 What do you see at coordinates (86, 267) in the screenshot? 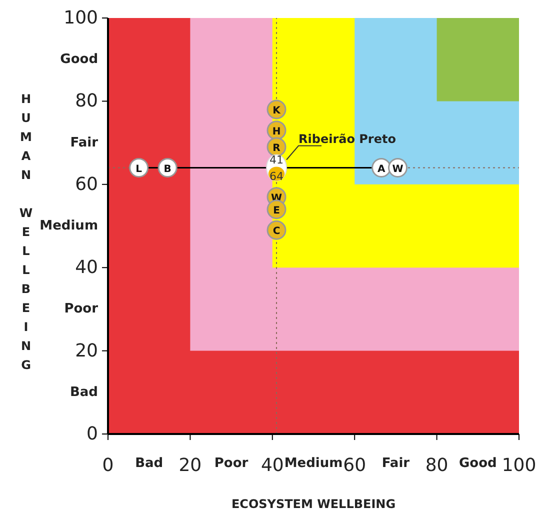
I see `y-tick-label: 40` at bounding box center [86, 267].